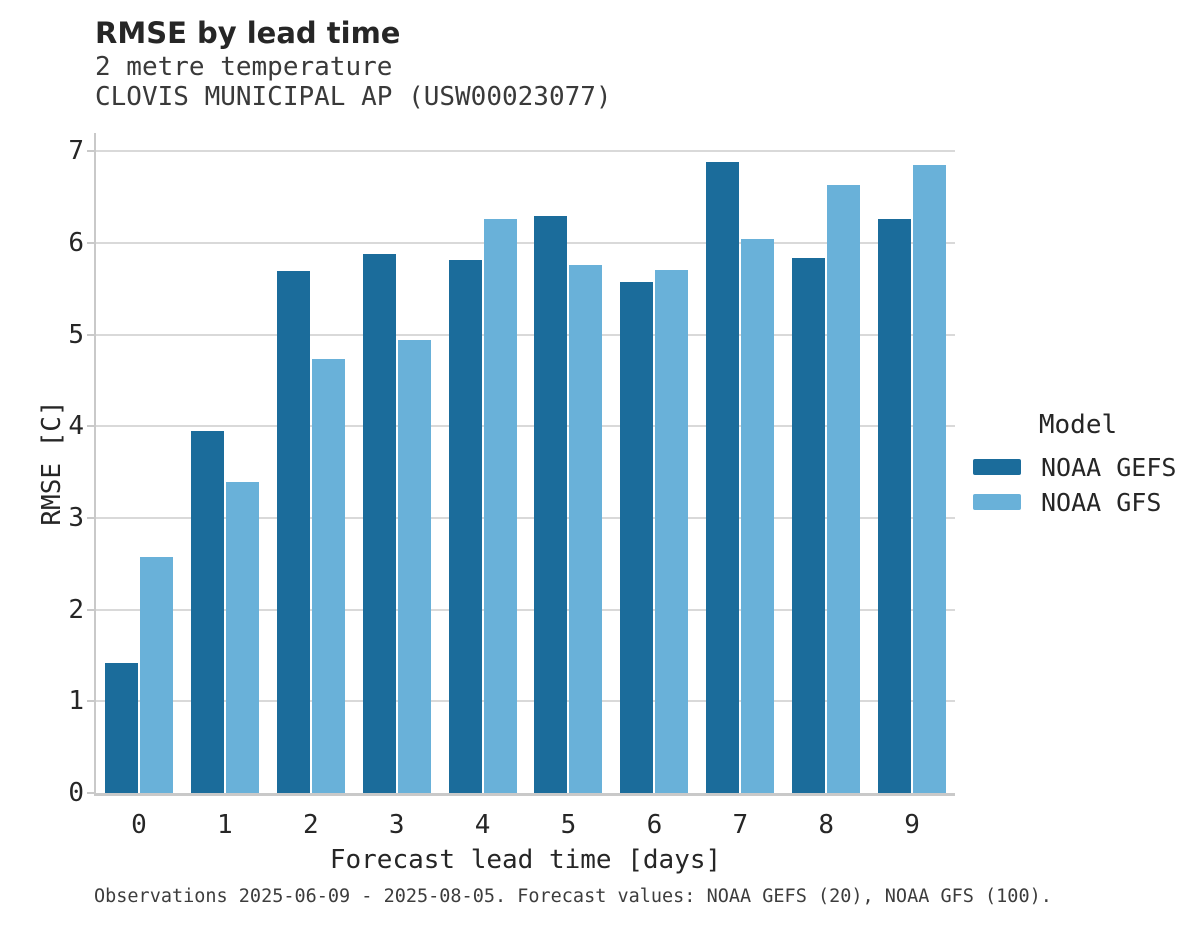  I want to click on x-tick-label: 7, so click(740, 825).